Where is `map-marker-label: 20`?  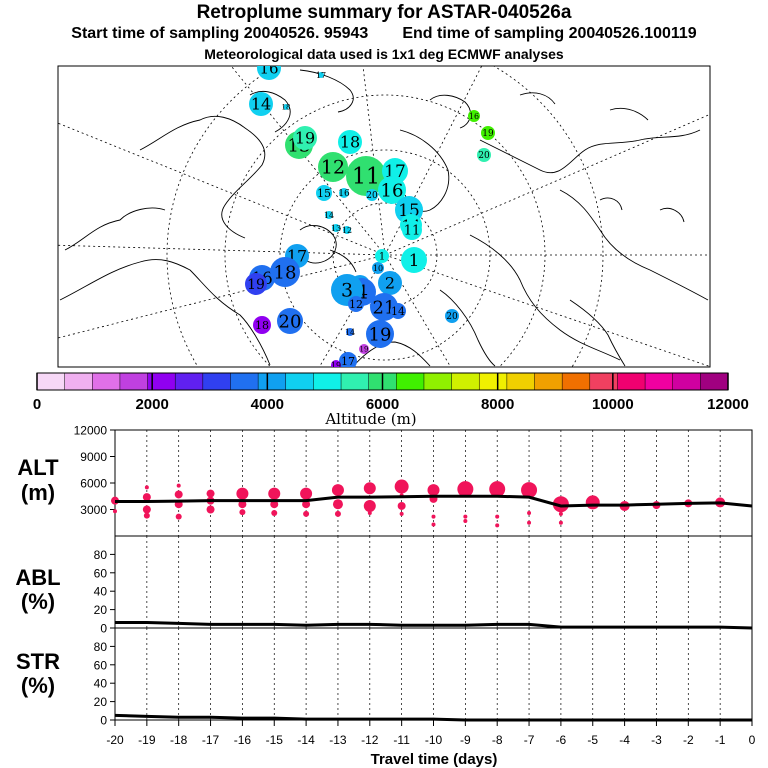 map-marker-label: 20 is located at coordinates (290, 321).